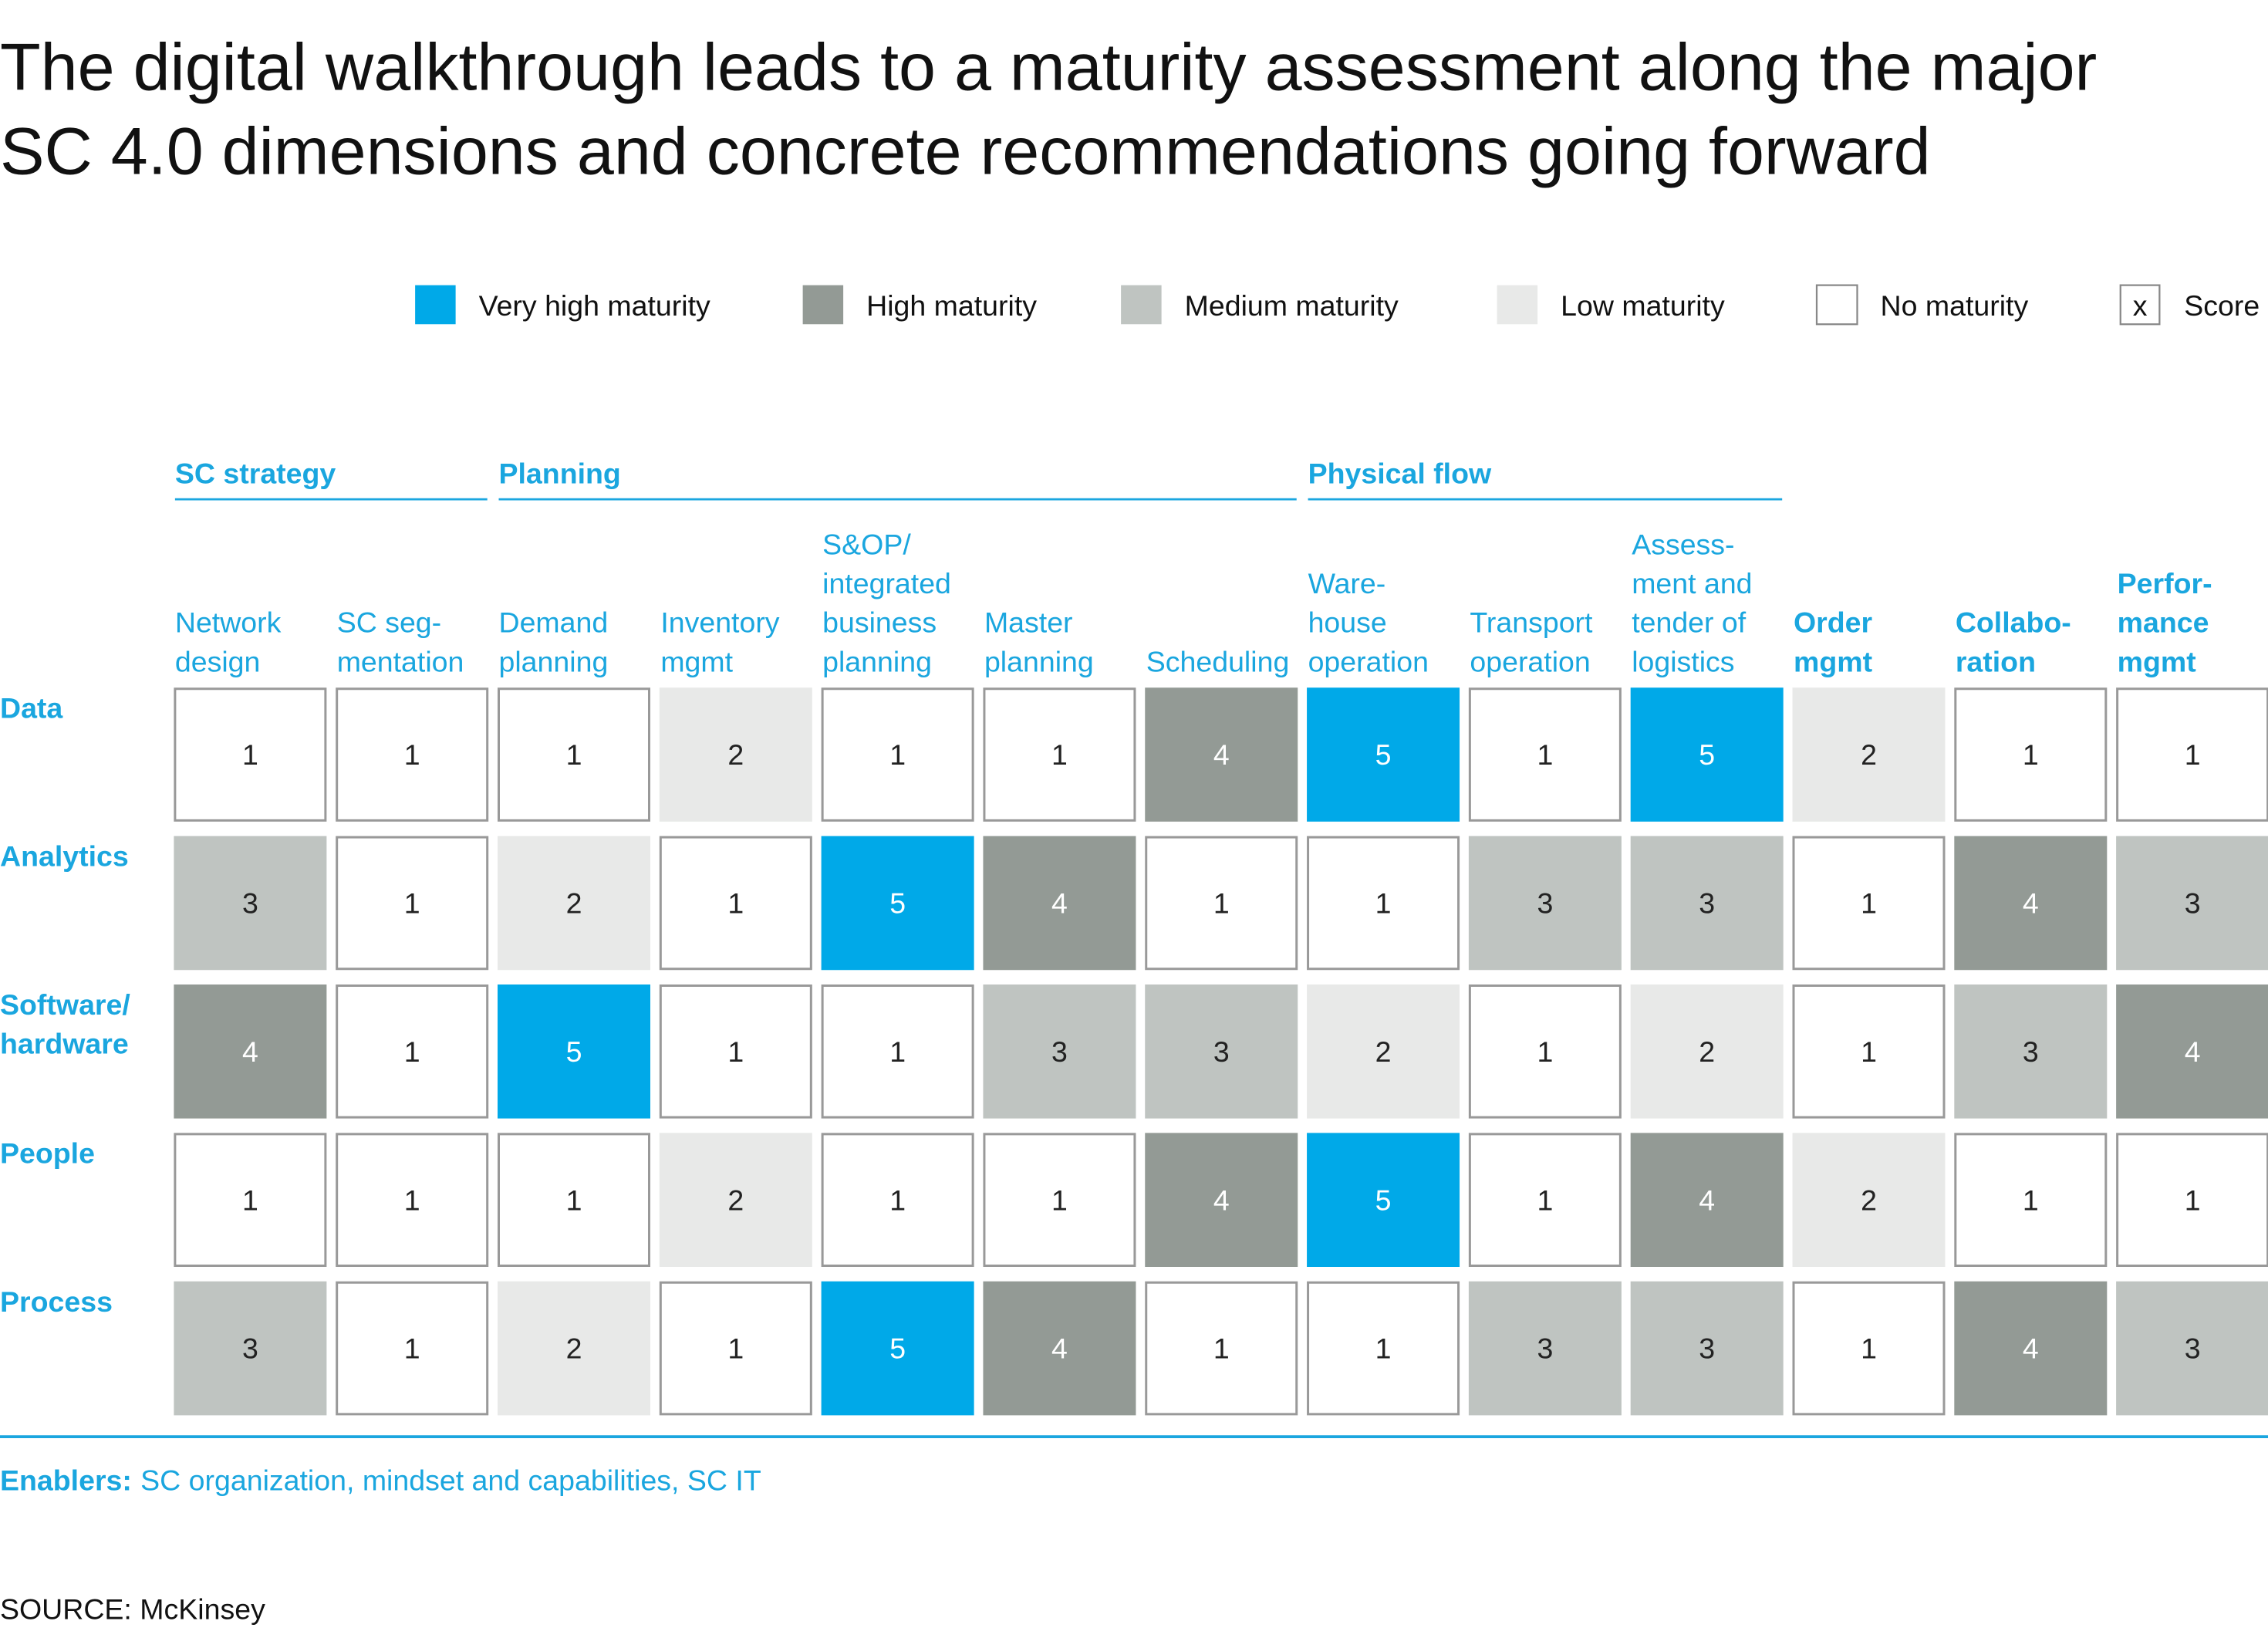 Image resolution: width=2268 pixels, height=1638 pixels. Describe the element at coordinates (1347, 622) in the screenshot. I see `column-label: house` at that location.